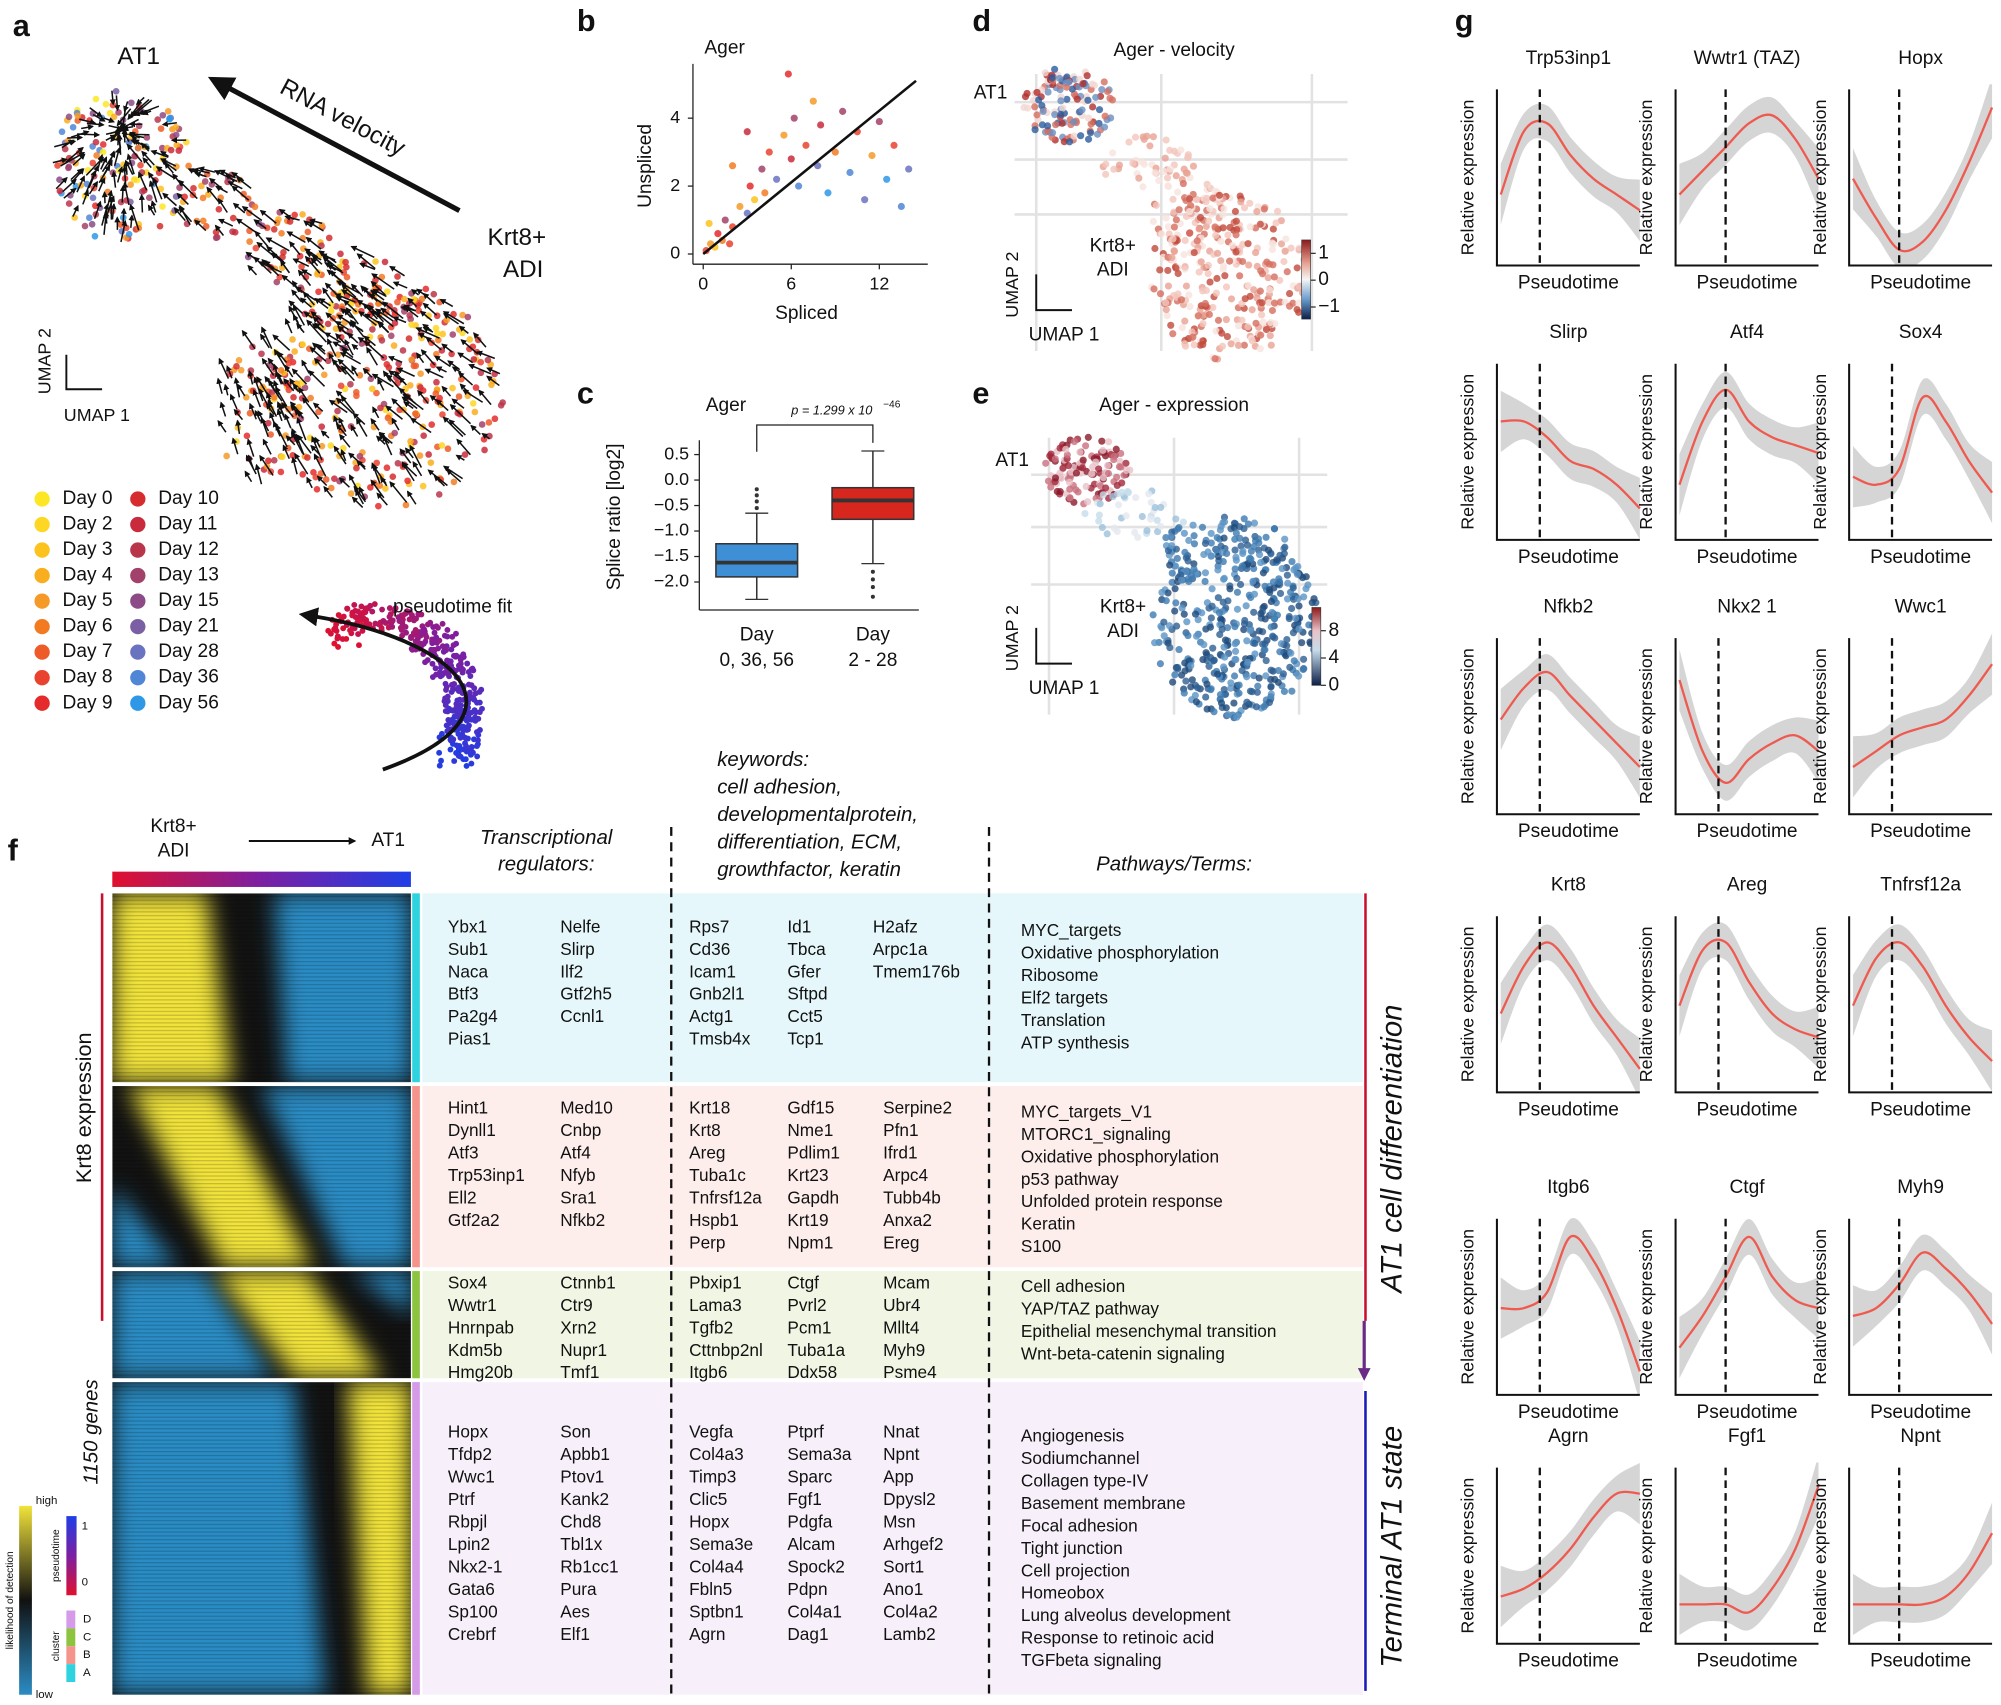 The width and height of the screenshot is (2001, 1705). I want to click on gene-name: Xrn2, so click(578, 1327).